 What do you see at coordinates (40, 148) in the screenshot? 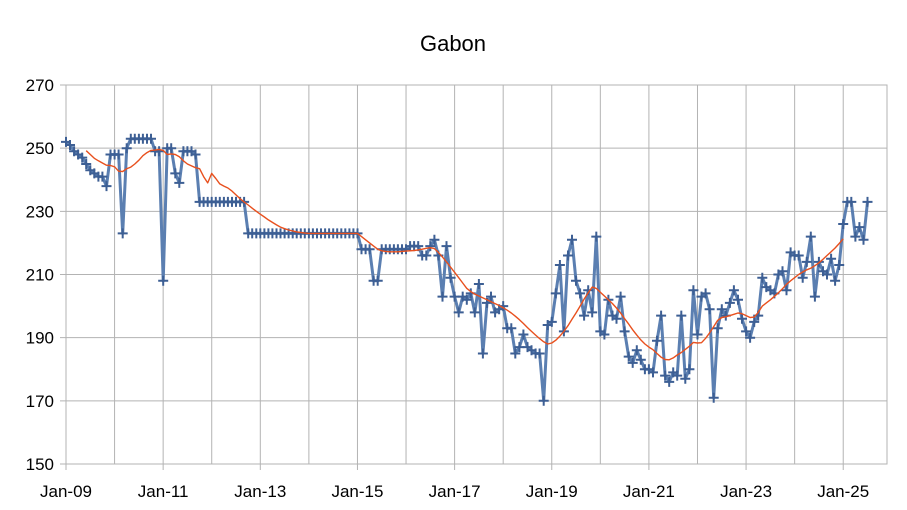
I see `y-tick-label: 250` at bounding box center [40, 148].